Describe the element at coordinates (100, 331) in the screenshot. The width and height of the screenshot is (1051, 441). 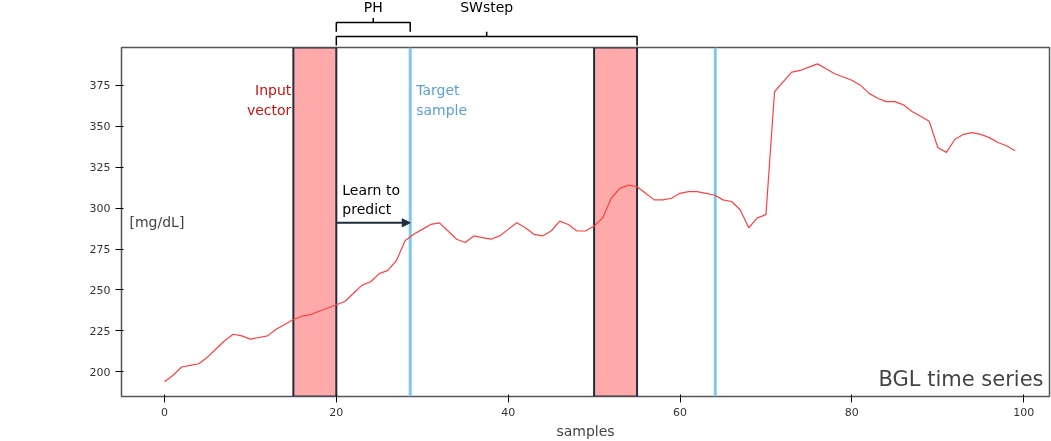
I see `y-tick-label: 225` at that location.